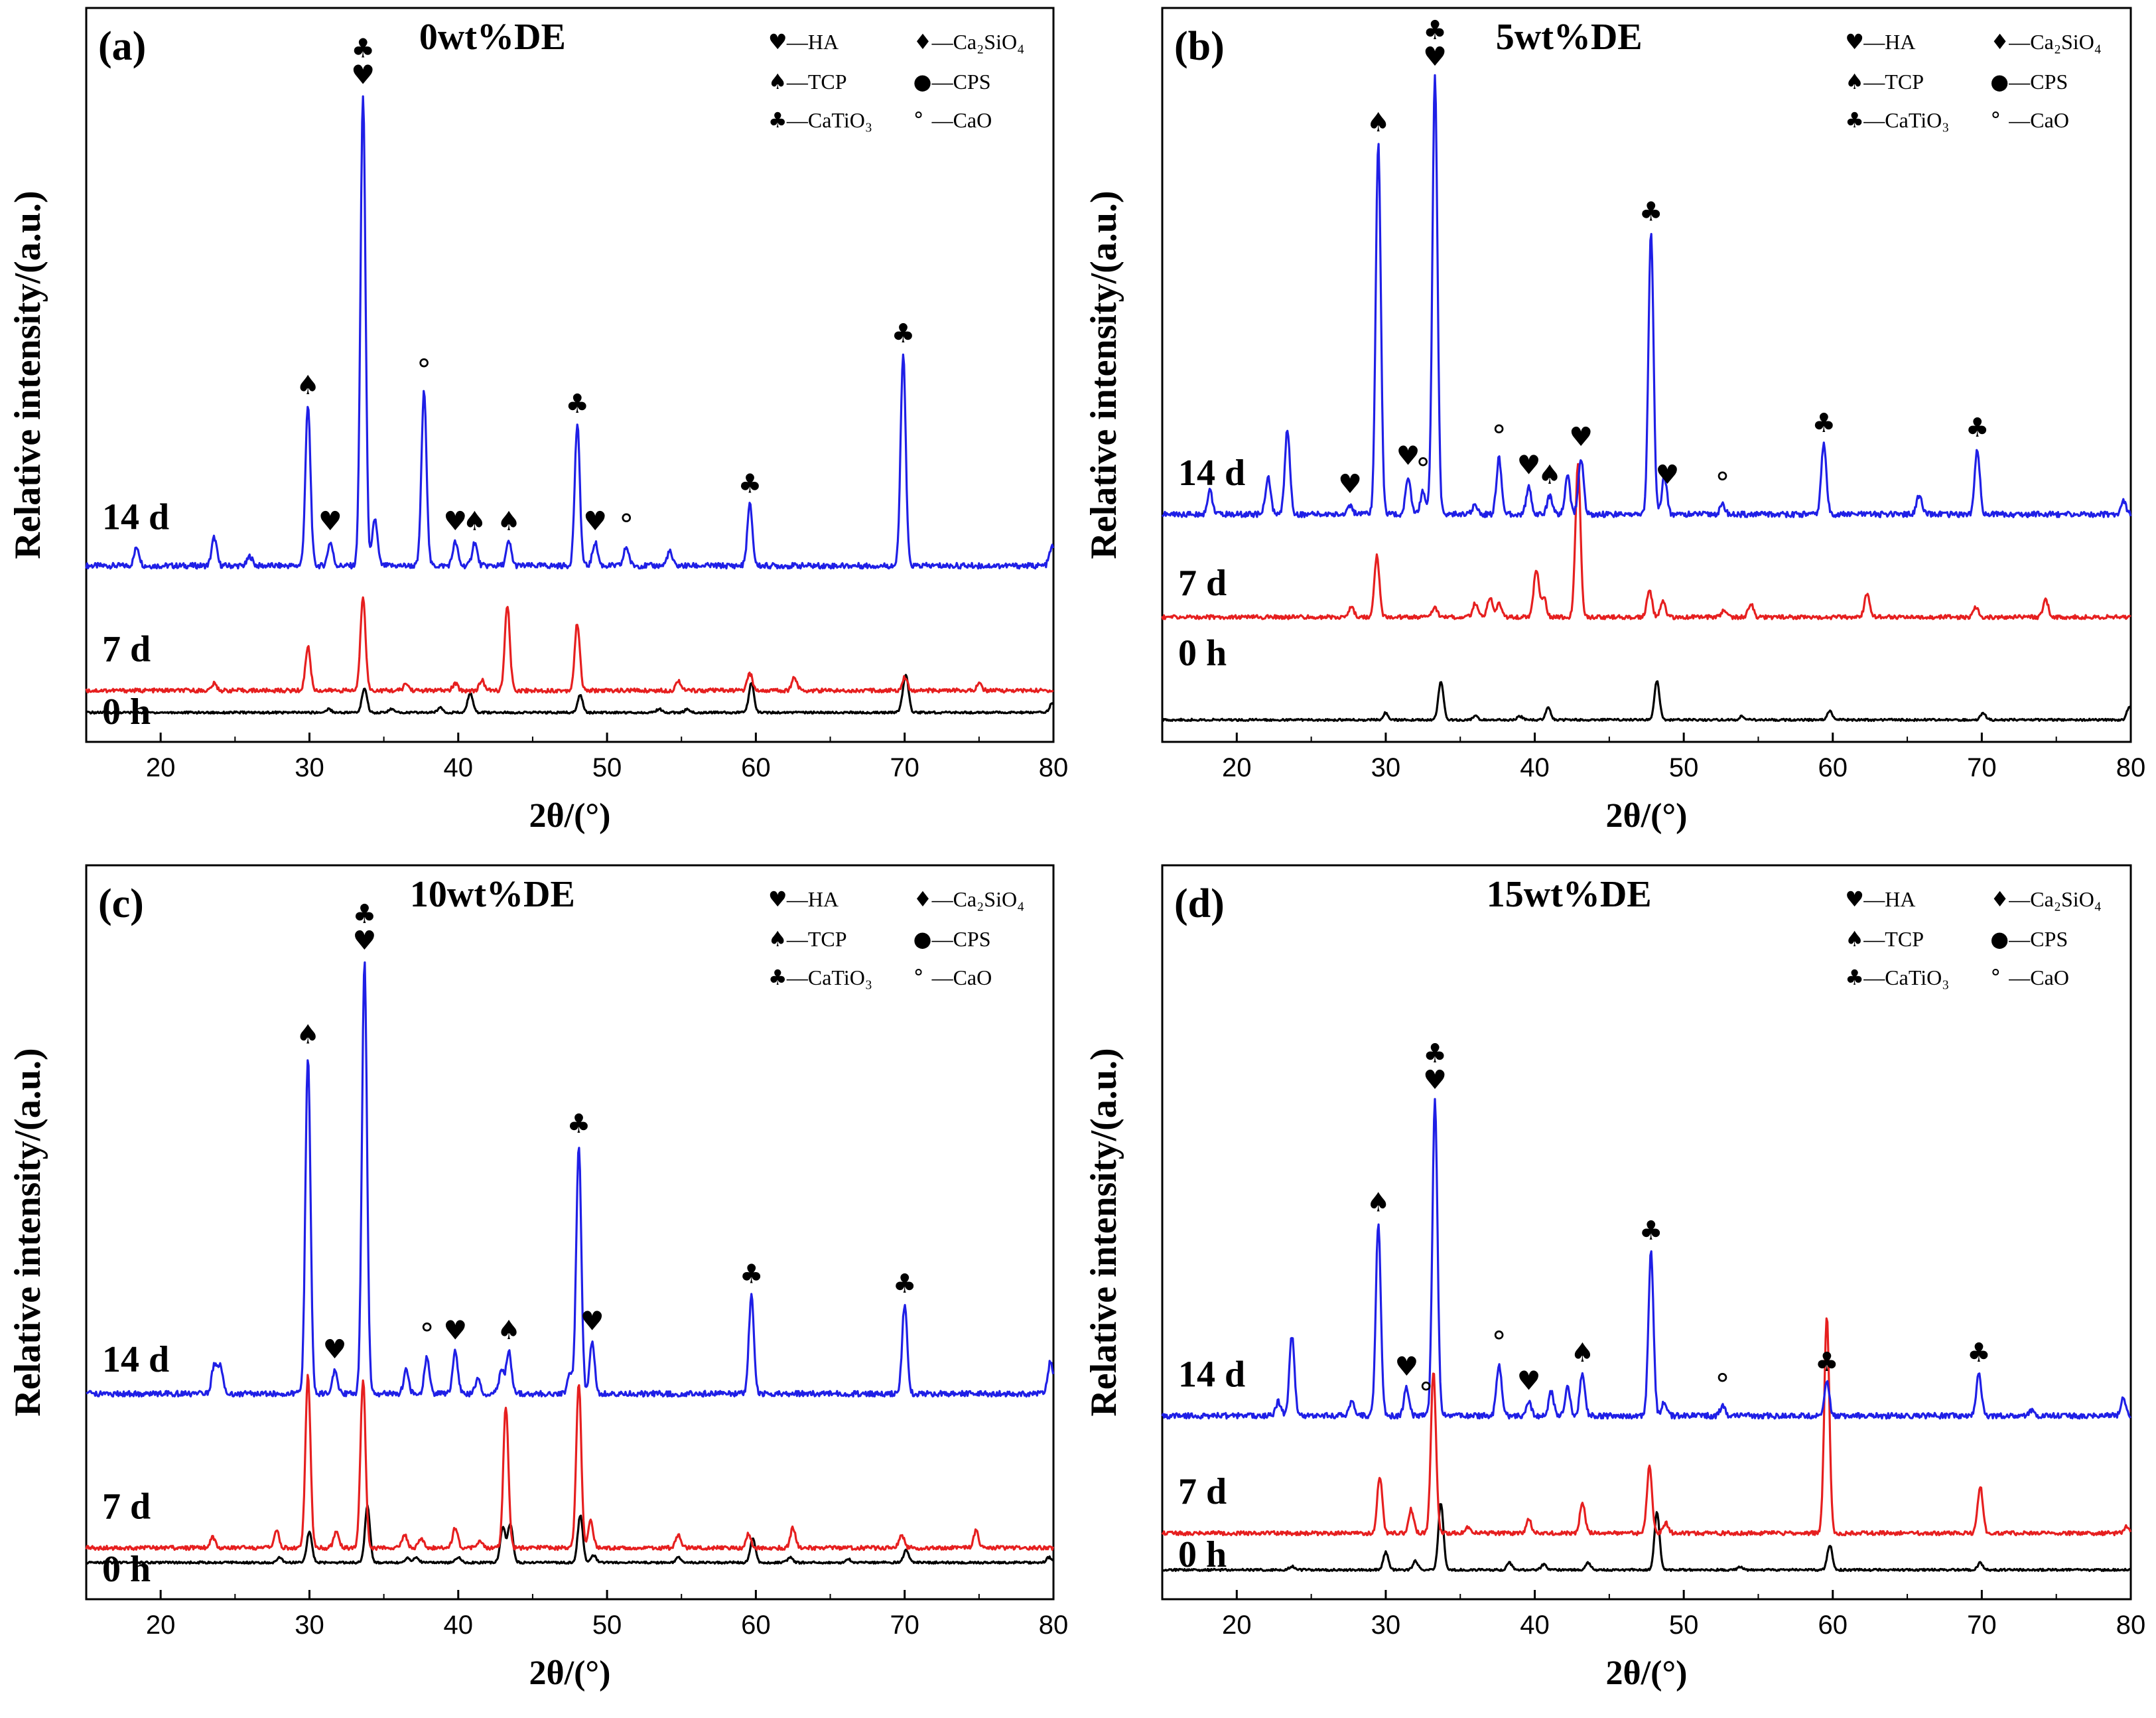  What do you see at coordinates (1199, 903) in the screenshot?
I see `panel-tag: (d)` at bounding box center [1199, 903].